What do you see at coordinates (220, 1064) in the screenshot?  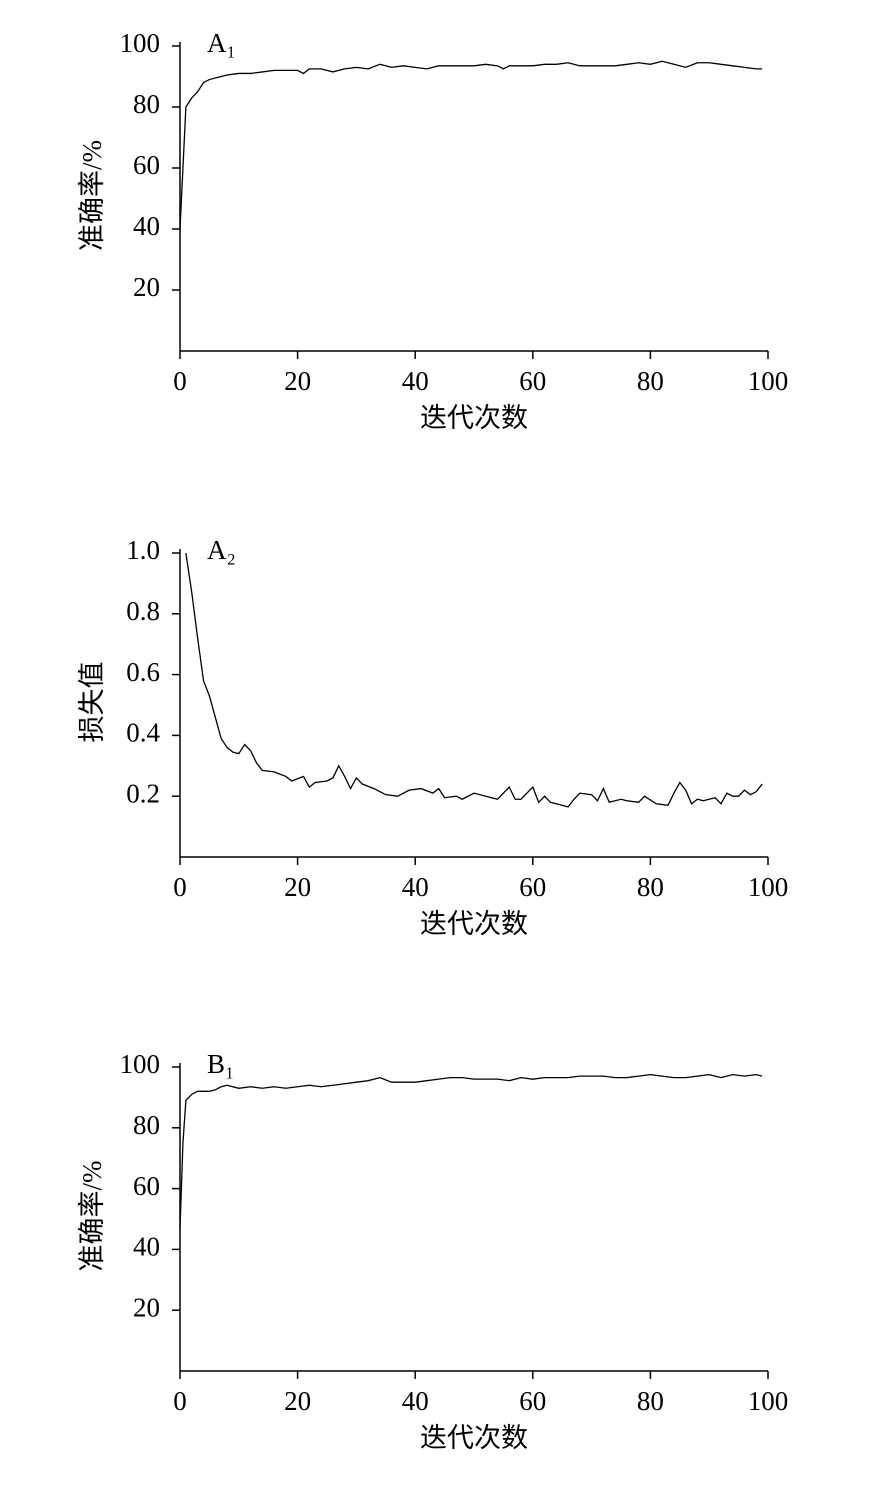 I see `panel-label: B₁` at bounding box center [220, 1064].